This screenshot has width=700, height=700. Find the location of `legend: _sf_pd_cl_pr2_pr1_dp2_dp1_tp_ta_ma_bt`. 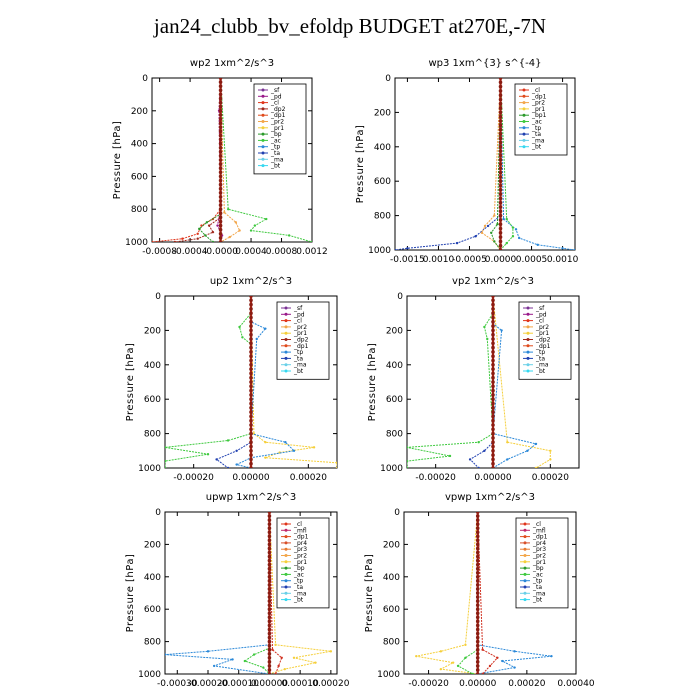

legend: _sf_pd_cl_pr2_pr1_dp2_dp1_tp_ta_ma_bt is located at coordinates (303, 340).